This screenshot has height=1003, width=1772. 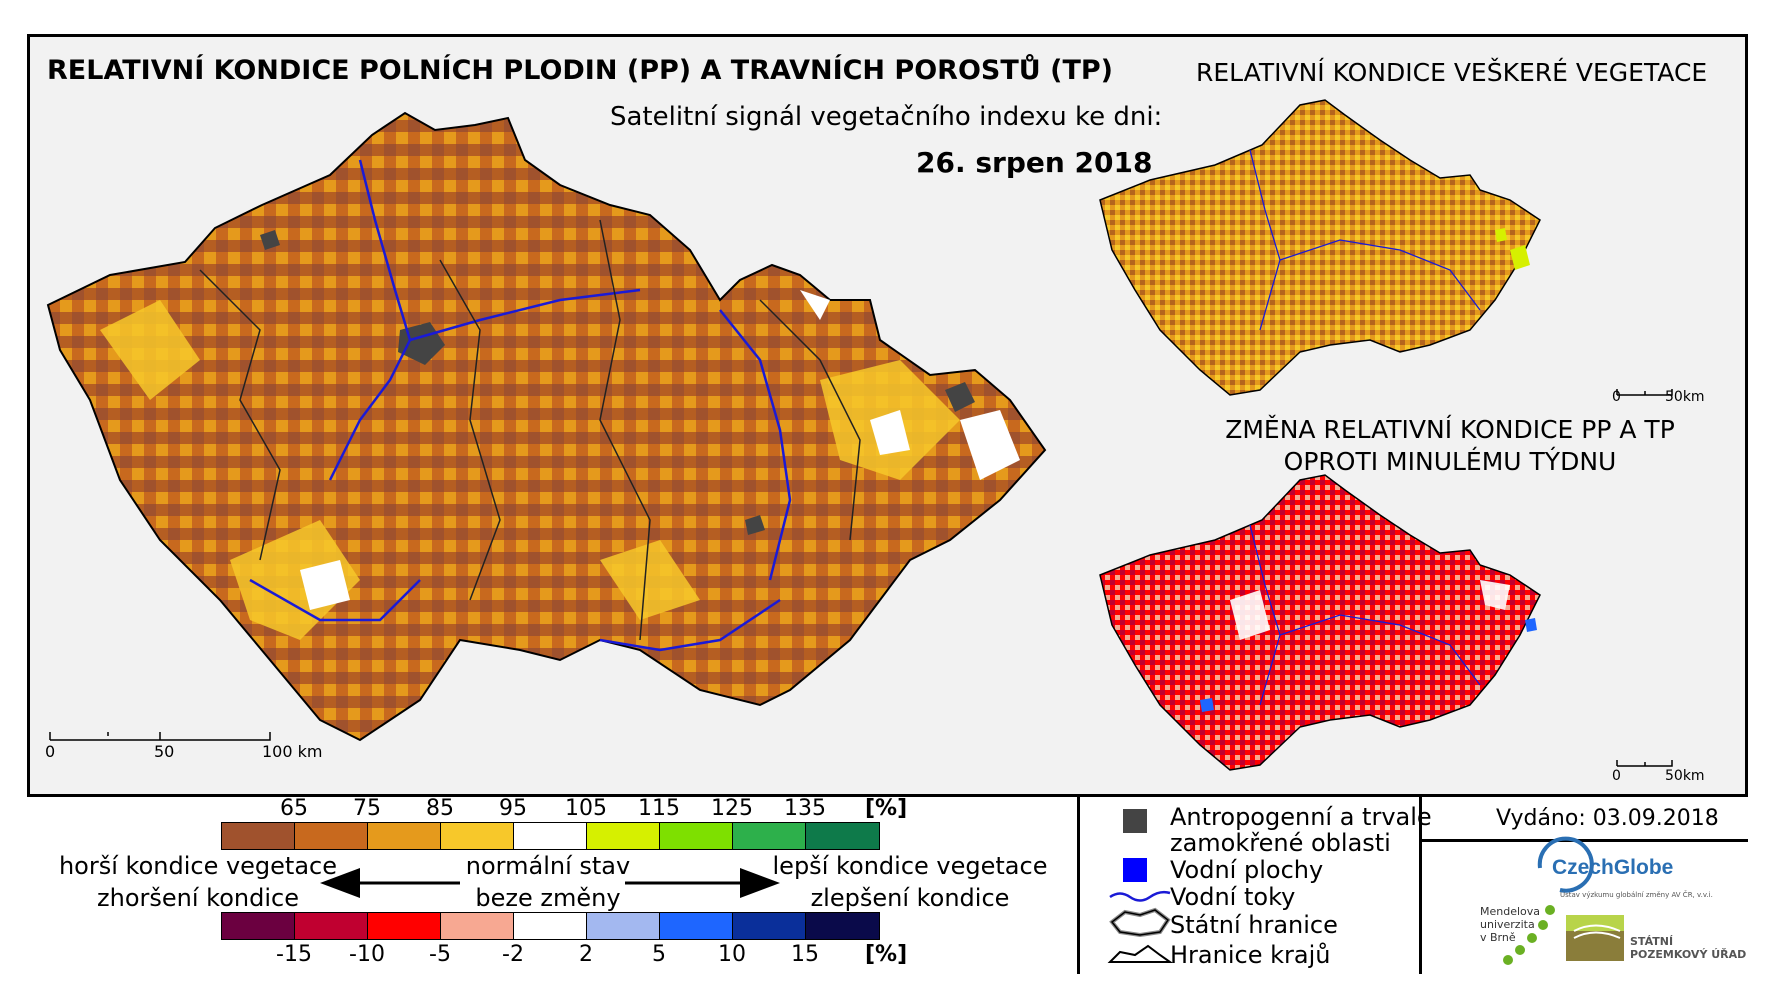 What do you see at coordinates (1254, 925) in the screenshot?
I see `state-border-label: Státní hranice` at bounding box center [1254, 925].